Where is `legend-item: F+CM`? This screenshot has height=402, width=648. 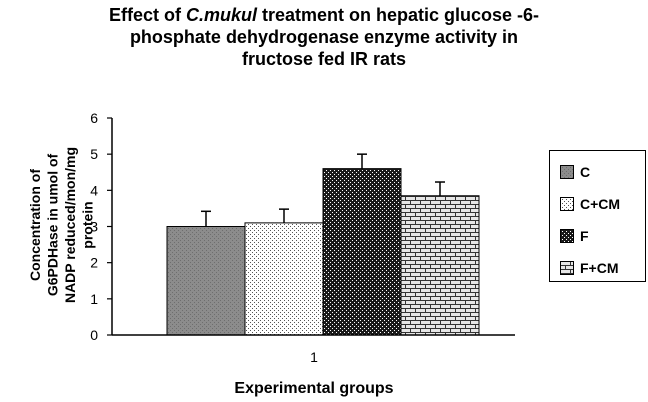 legend-item: F+CM is located at coordinates (589, 268).